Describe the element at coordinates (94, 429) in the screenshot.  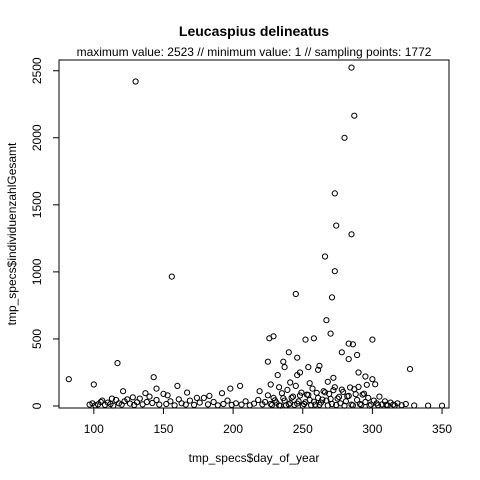
I see `x-tick-label: 100` at that location.